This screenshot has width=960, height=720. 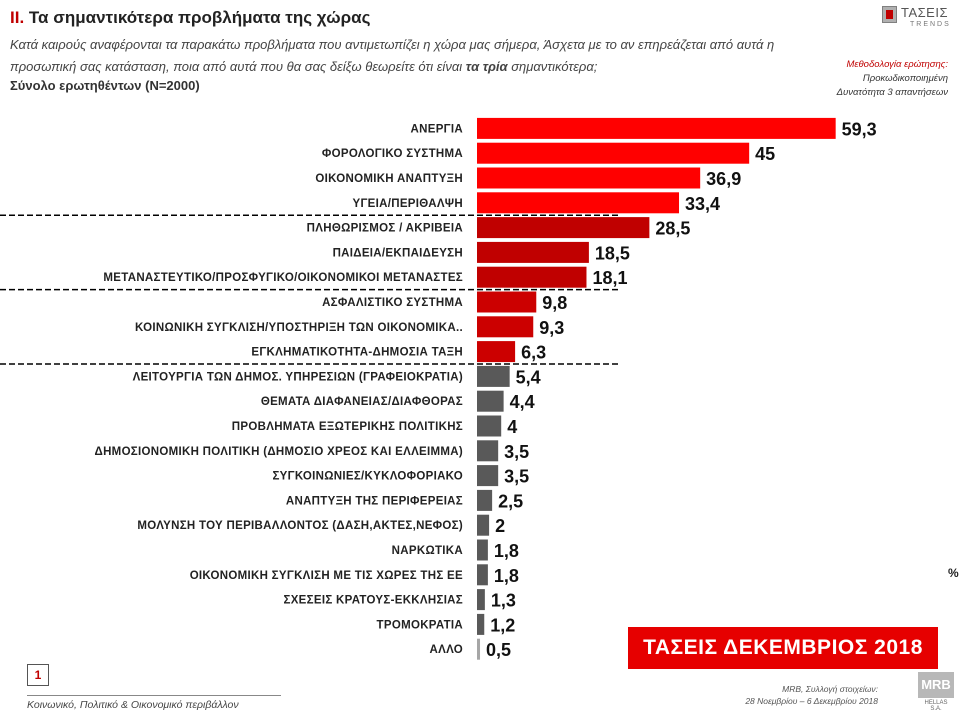 What do you see at coordinates (936, 685) in the screenshot?
I see `mrb-logo-mark: MRB` at bounding box center [936, 685].